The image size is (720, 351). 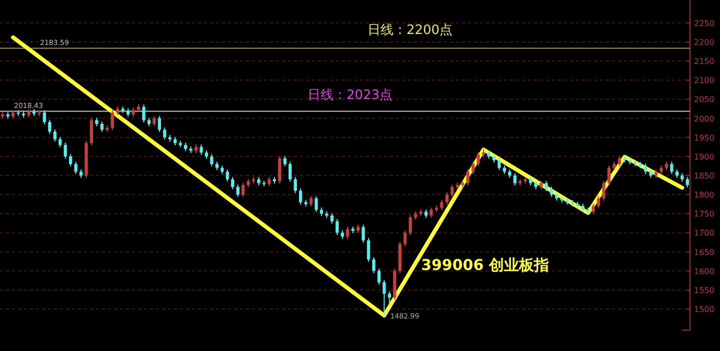 I want to click on y-tick-label: 1800, so click(x=704, y=195).